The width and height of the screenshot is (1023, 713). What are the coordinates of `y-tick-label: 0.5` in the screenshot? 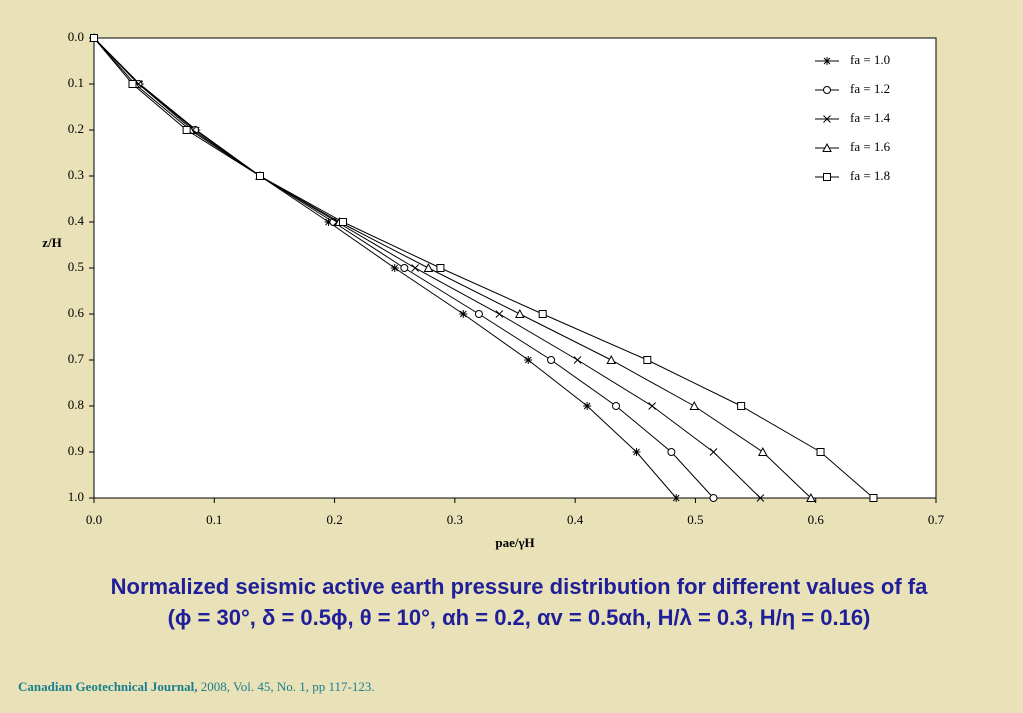 It's located at (76, 266).